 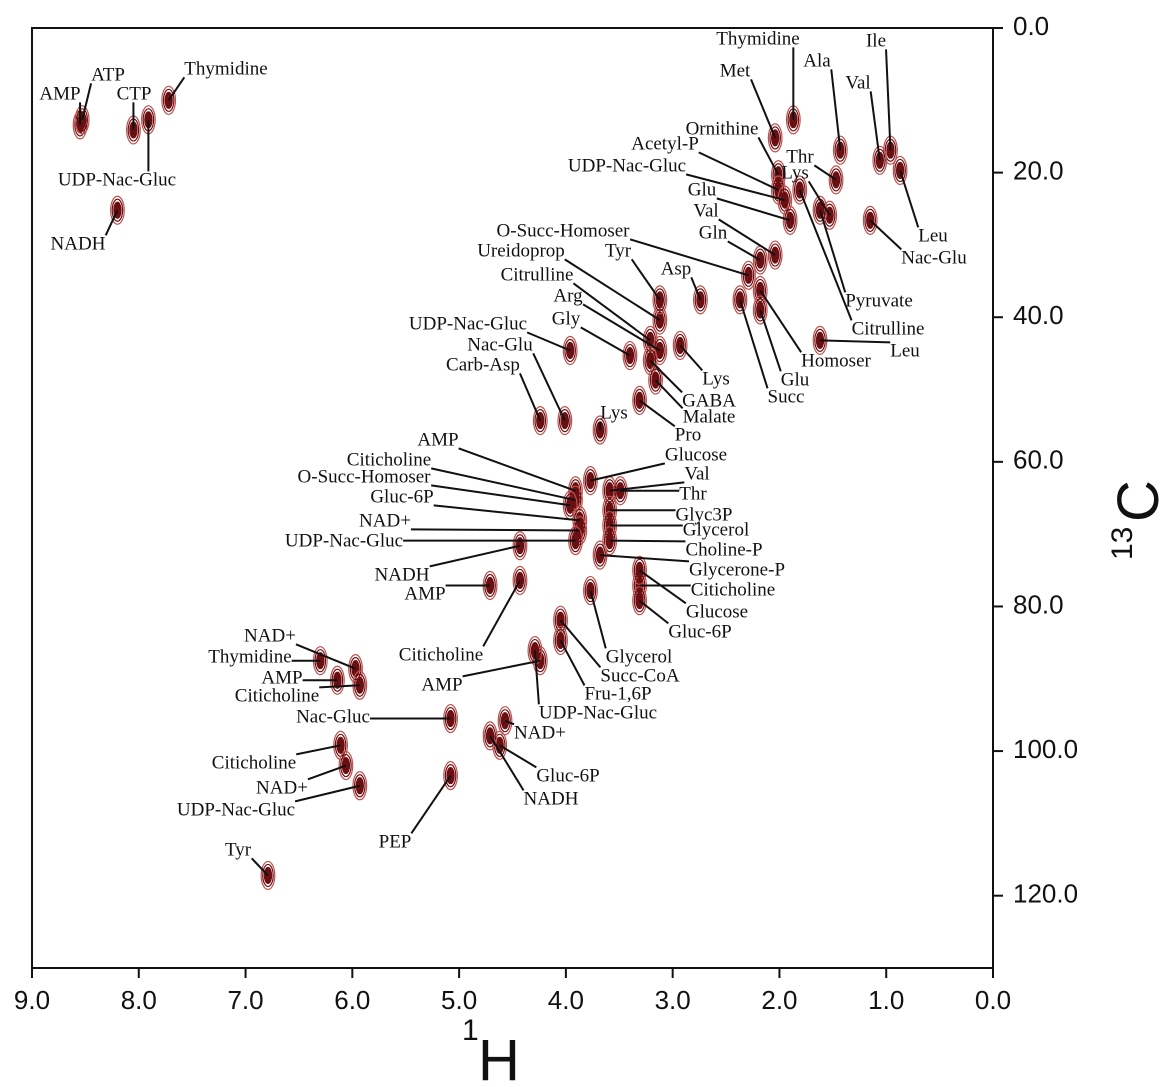 What do you see at coordinates (277, 695) in the screenshot?
I see `annotation-label: Citicholine` at bounding box center [277, 695].